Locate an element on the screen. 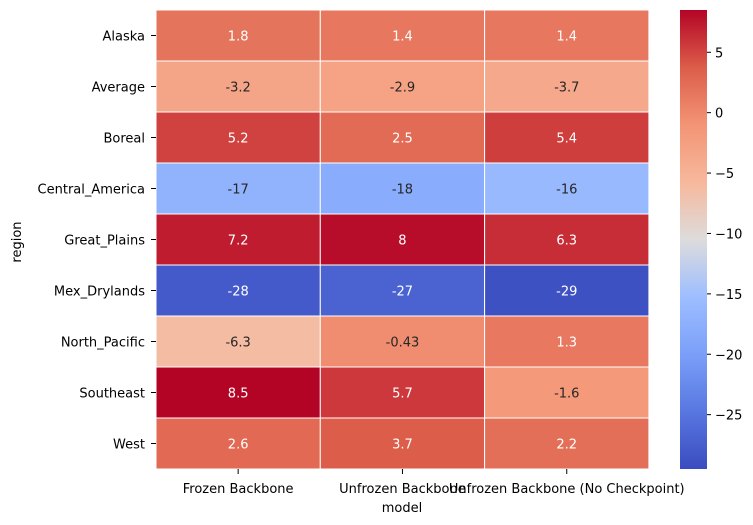 The image size is (753, 525). cell-value-label: 5.2 is located at coordinates (238, 139).